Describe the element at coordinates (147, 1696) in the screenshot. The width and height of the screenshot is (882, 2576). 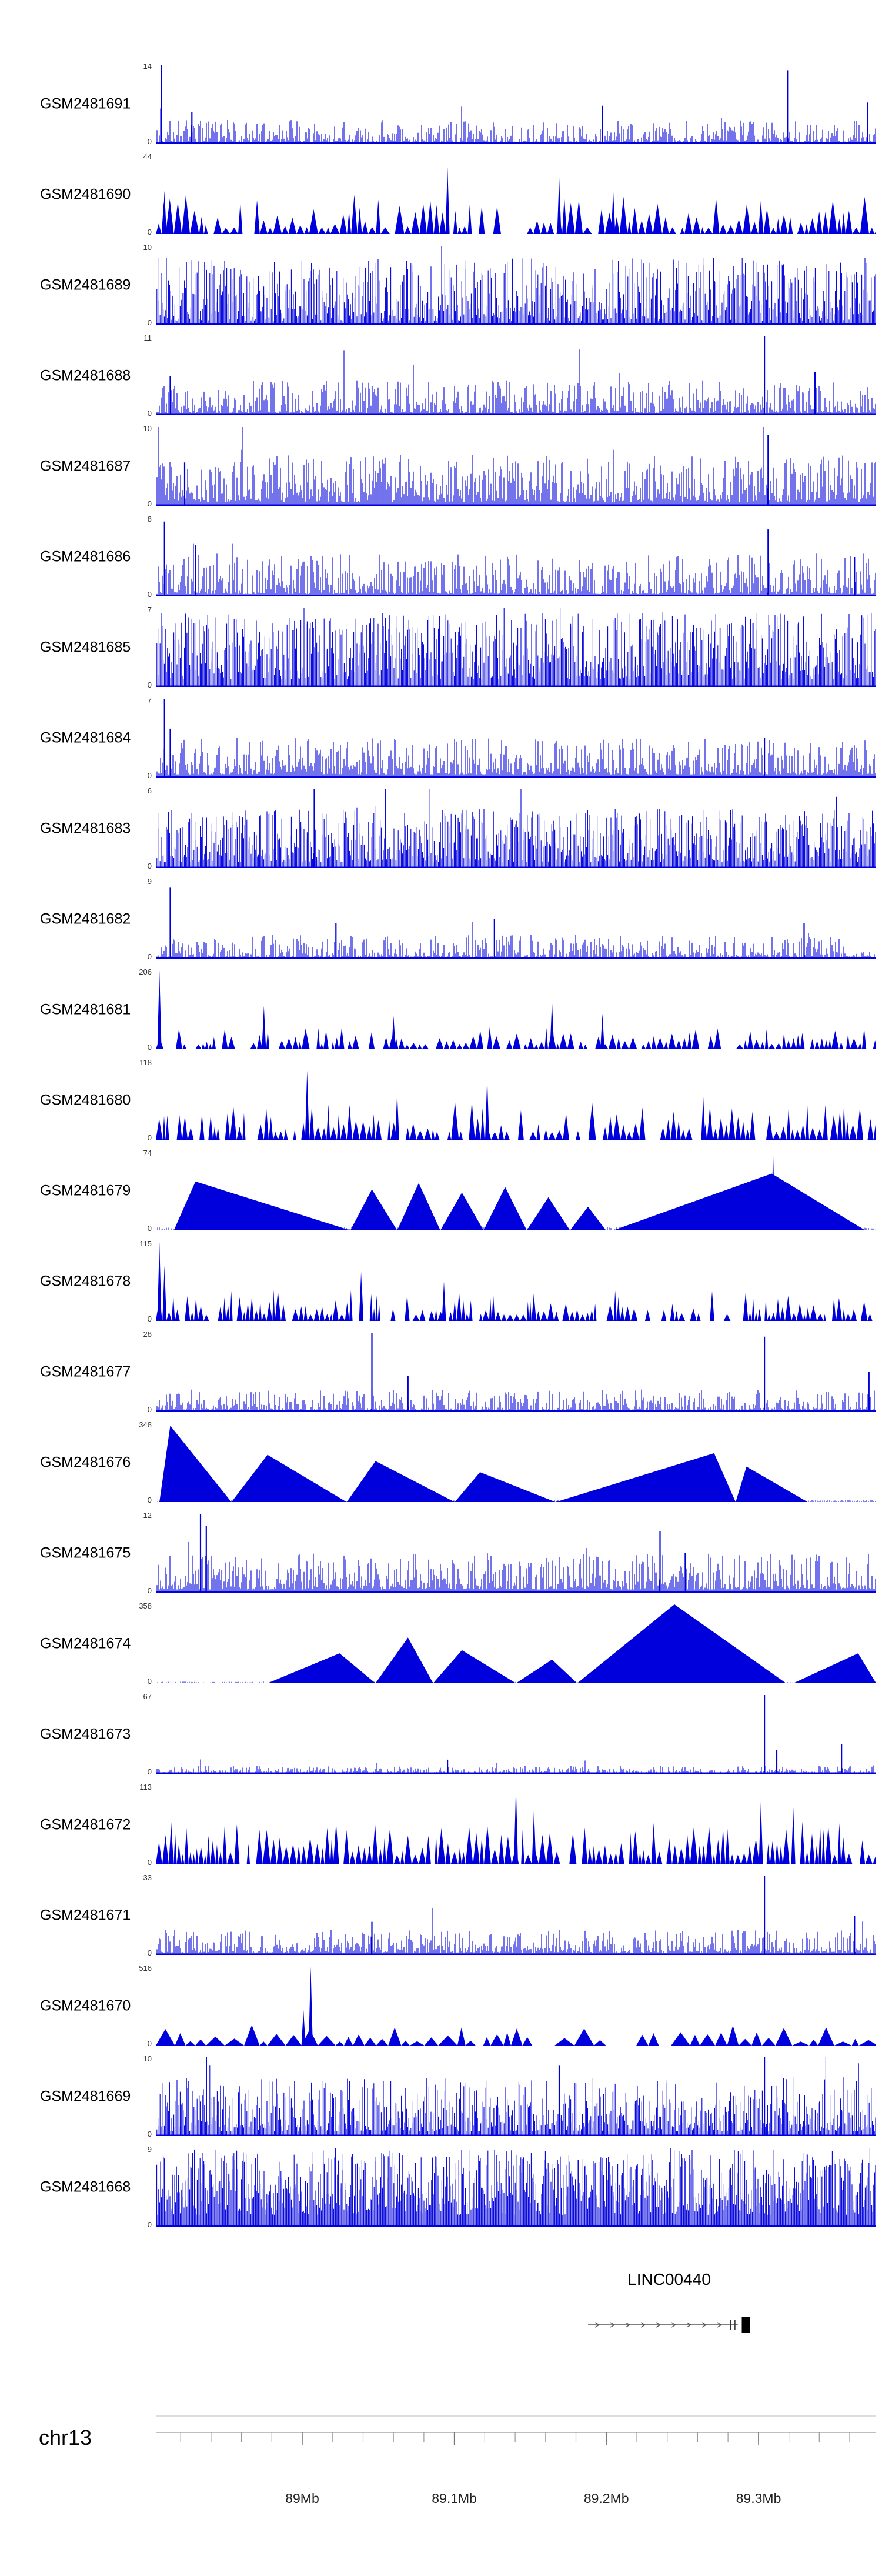
I see `track-ymax-label: 67` at that location.